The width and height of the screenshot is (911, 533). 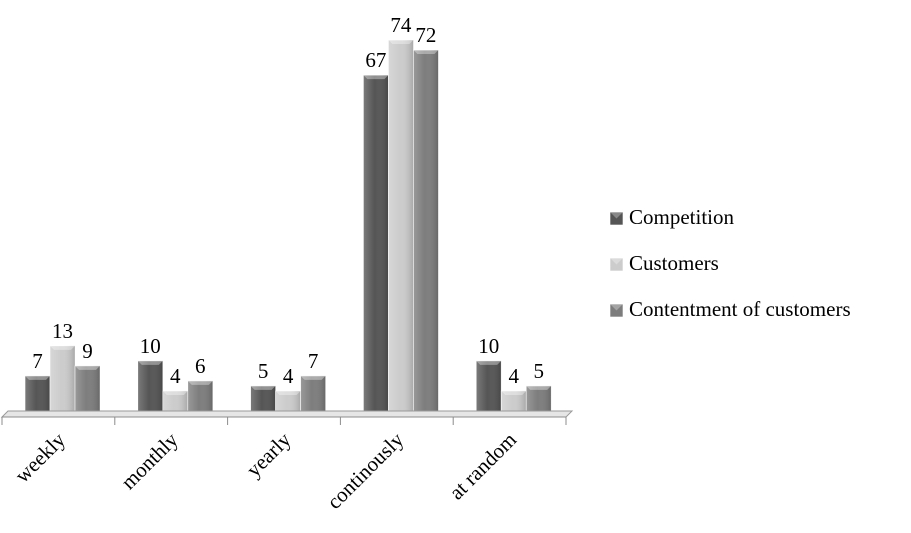 I want to click on legend-label: Contentment of customers, so click(x=740, y=309).